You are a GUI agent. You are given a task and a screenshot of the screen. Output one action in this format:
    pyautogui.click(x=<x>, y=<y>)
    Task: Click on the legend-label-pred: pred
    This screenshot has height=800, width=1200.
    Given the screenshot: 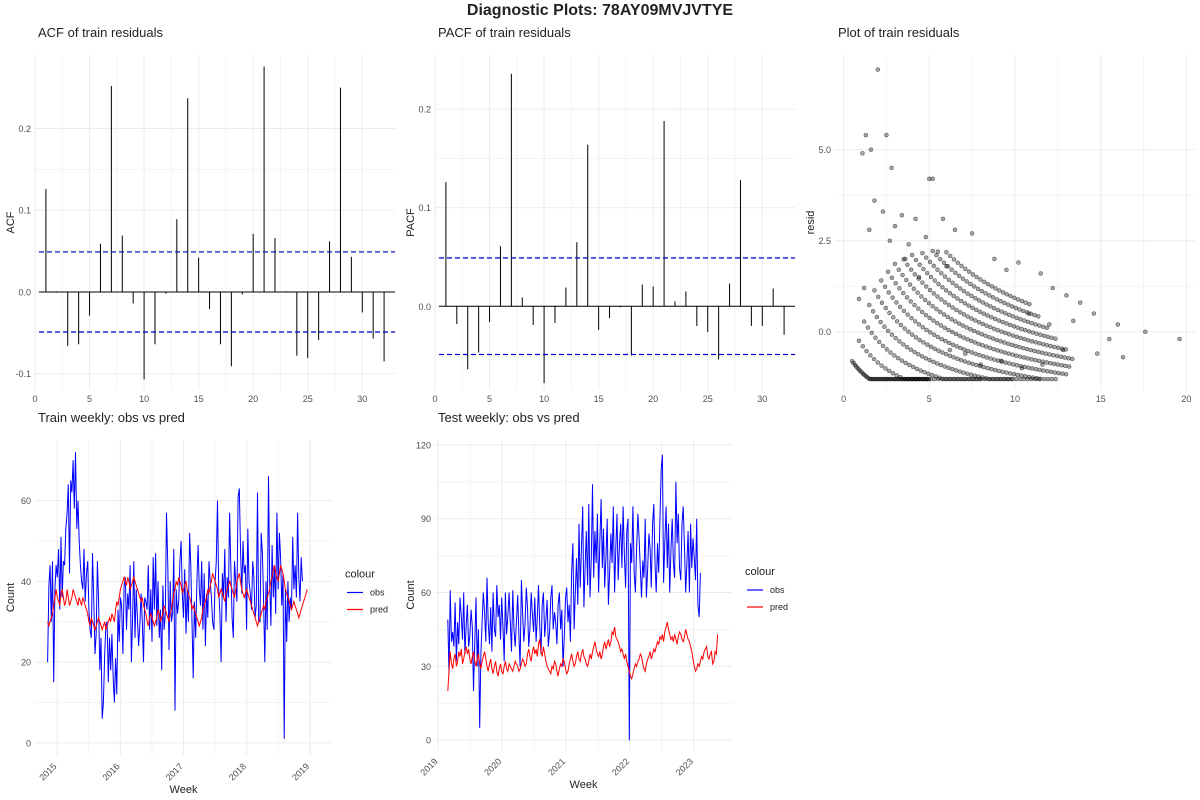 What is the action you would take?
    pyautogui.click(x=379, y=610)
    